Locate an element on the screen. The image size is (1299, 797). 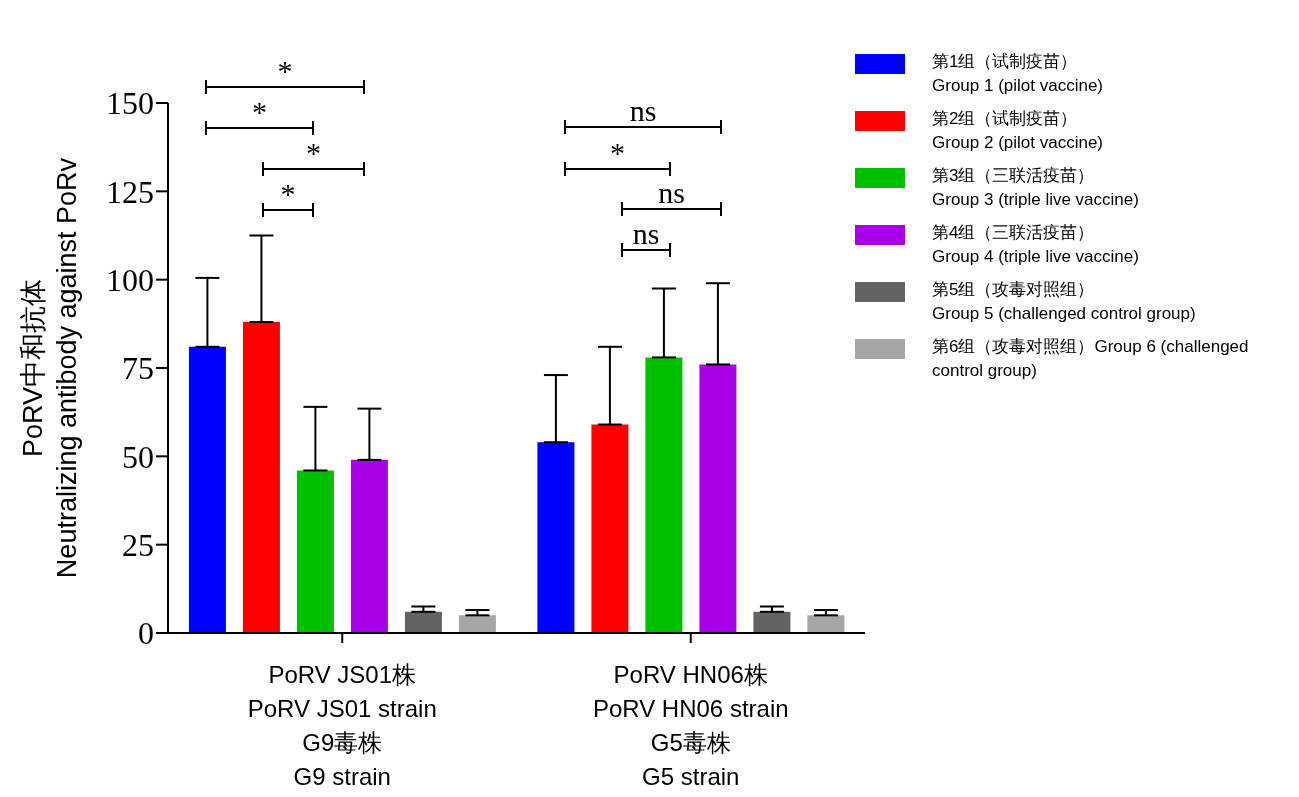
legend-label: 第6组（攻毒对照组）Group 6 (challenged control group) is located at coordinates (1091, 359).